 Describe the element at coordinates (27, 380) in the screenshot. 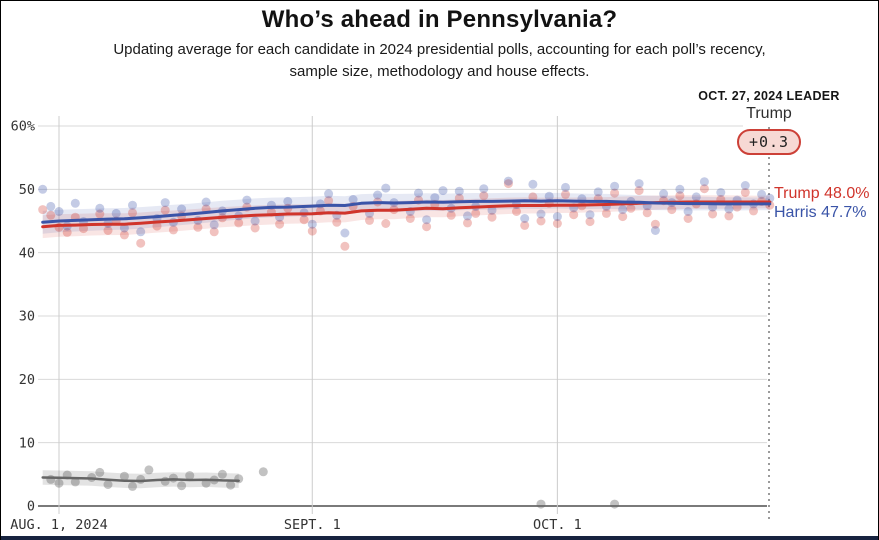

I see `svg-text: 20` at that location.